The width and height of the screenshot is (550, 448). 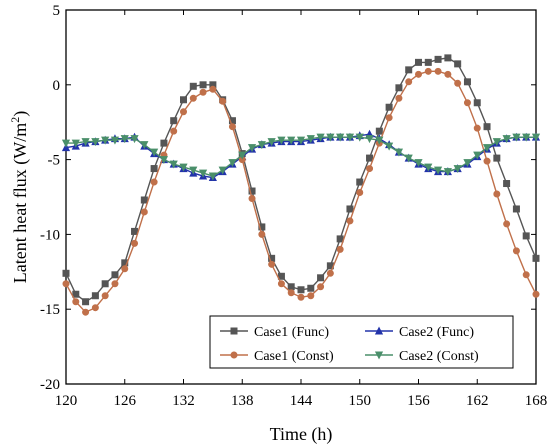 What do you see at coordinates (183, 401) in the screenshot?
I see `x-tick-label: 132` at bounding box center [183, 401].